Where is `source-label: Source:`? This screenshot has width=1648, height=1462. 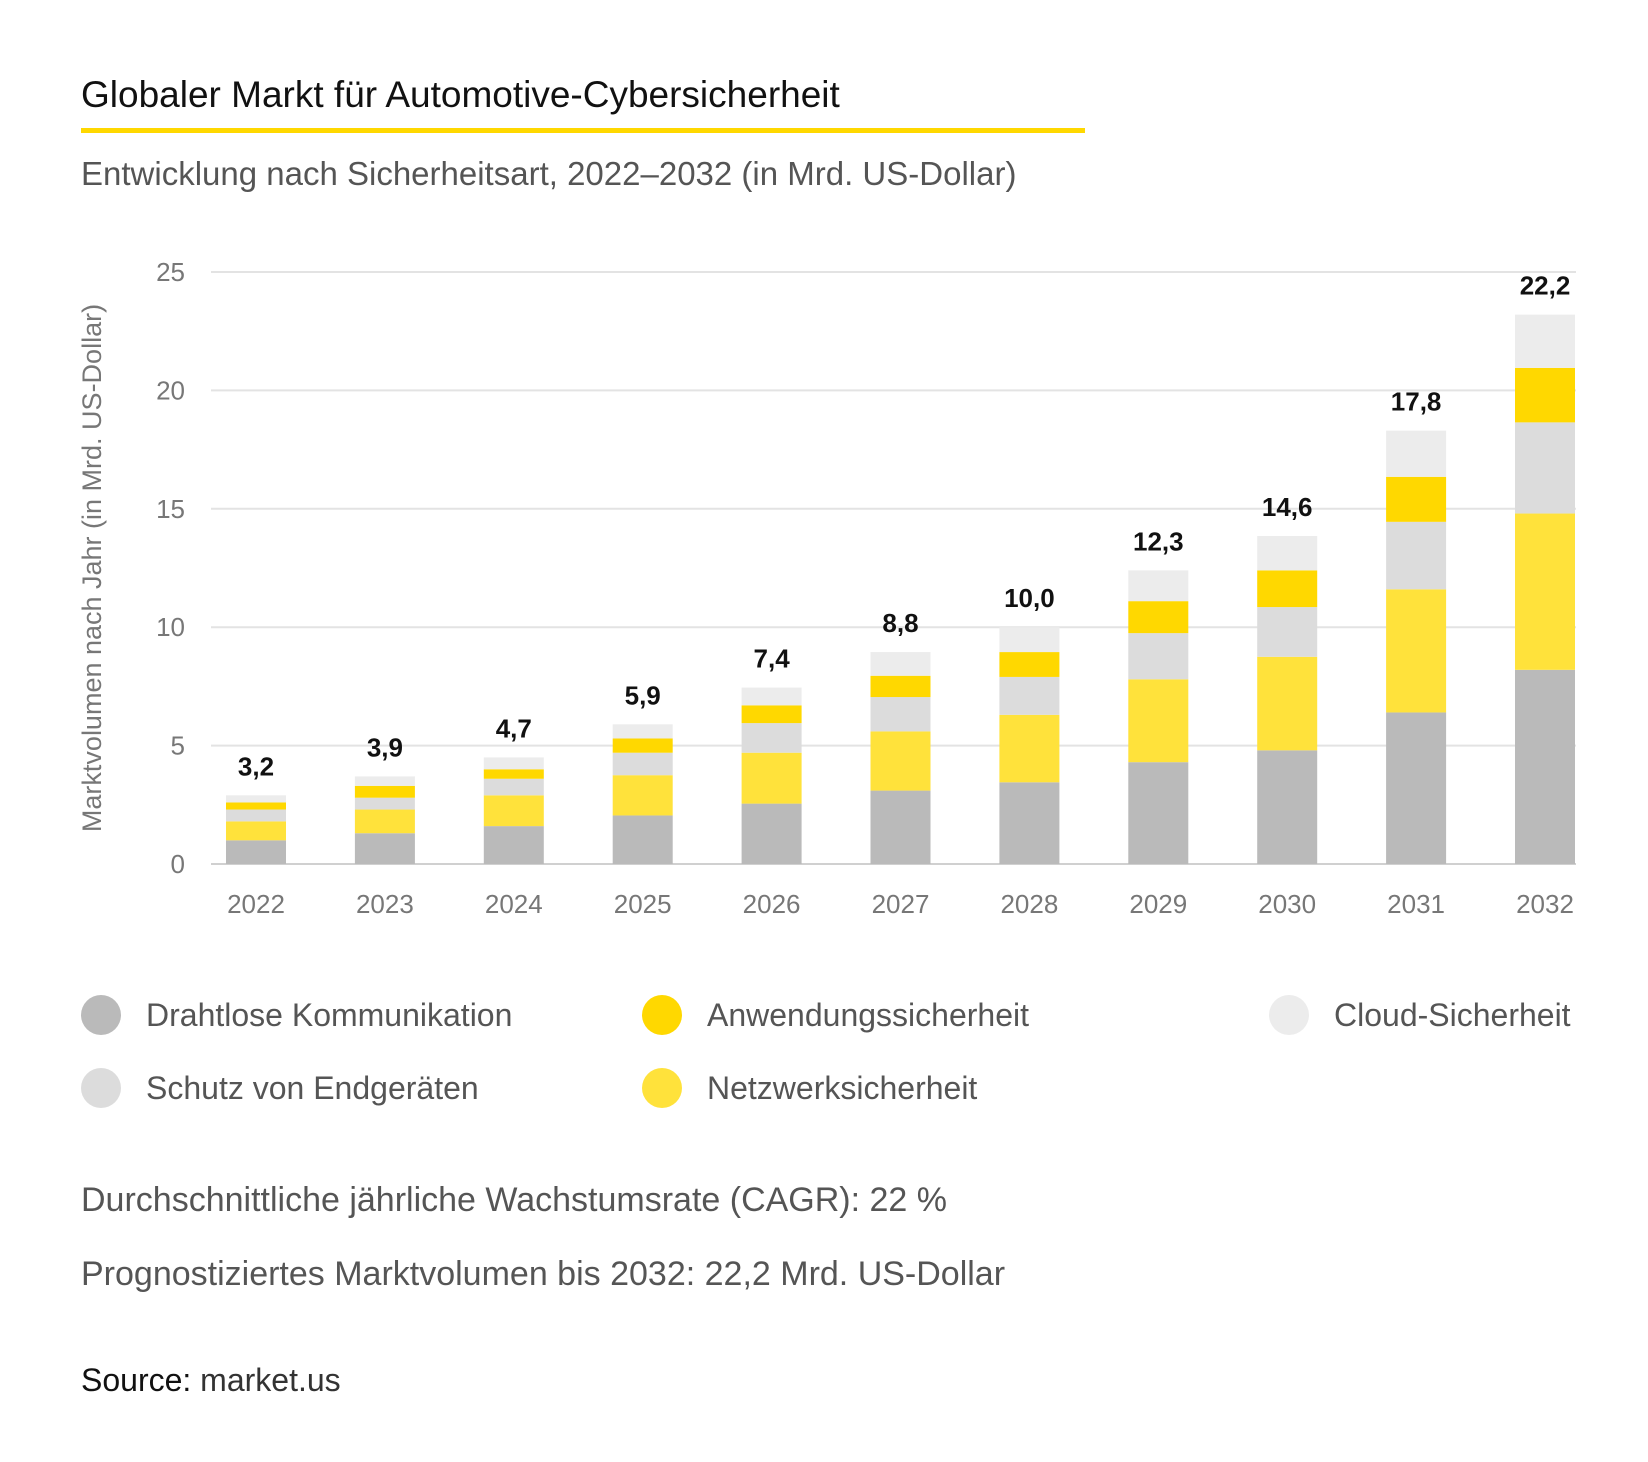 source-label: Source: is located at coordinates (136, 1380).